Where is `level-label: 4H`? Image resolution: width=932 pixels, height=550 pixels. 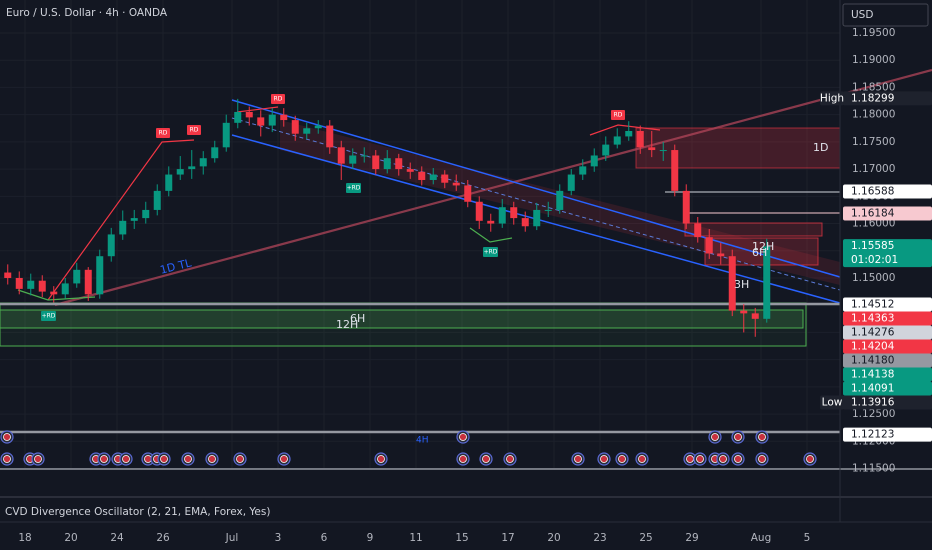
level-label: 4H is located at coordinates (422, 441).